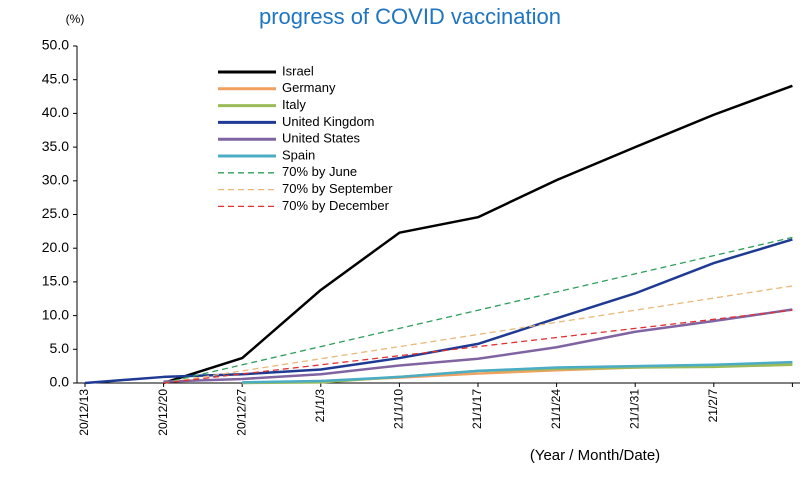  What do you see at coordinates (556, 409) in the screenshot?
I see `x-tick-label: 21/1/24` at bounding box center [556, 409].